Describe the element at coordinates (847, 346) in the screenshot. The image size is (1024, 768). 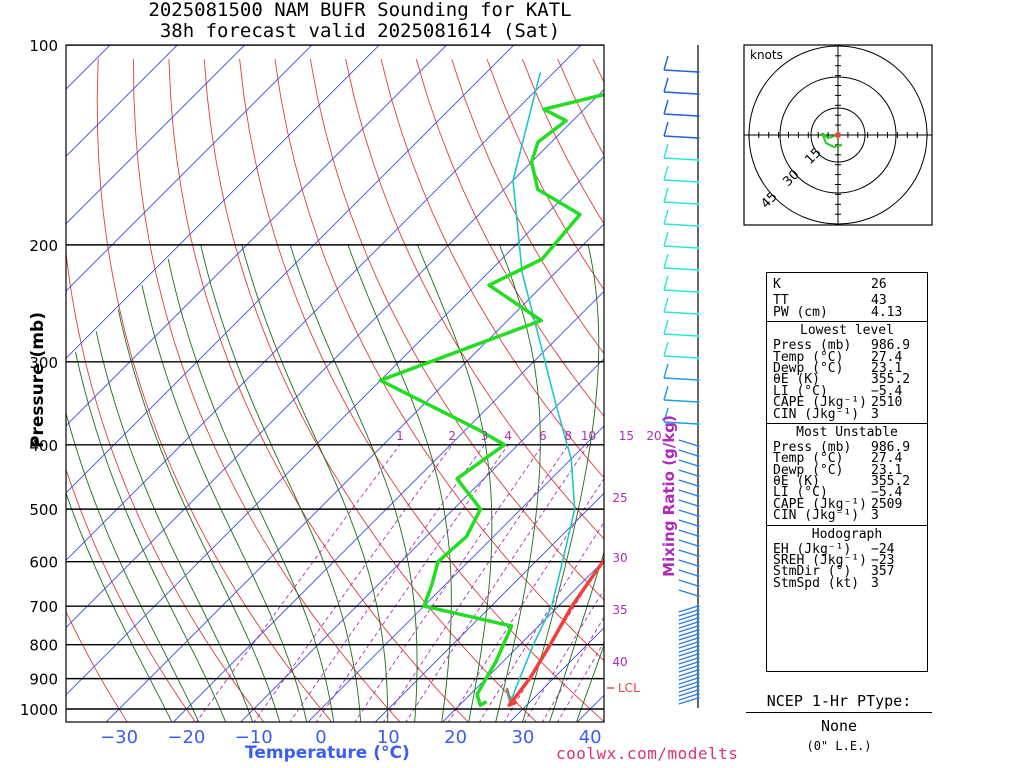
I see `lowest-level-row: Press (mb) 986.9` at that location.